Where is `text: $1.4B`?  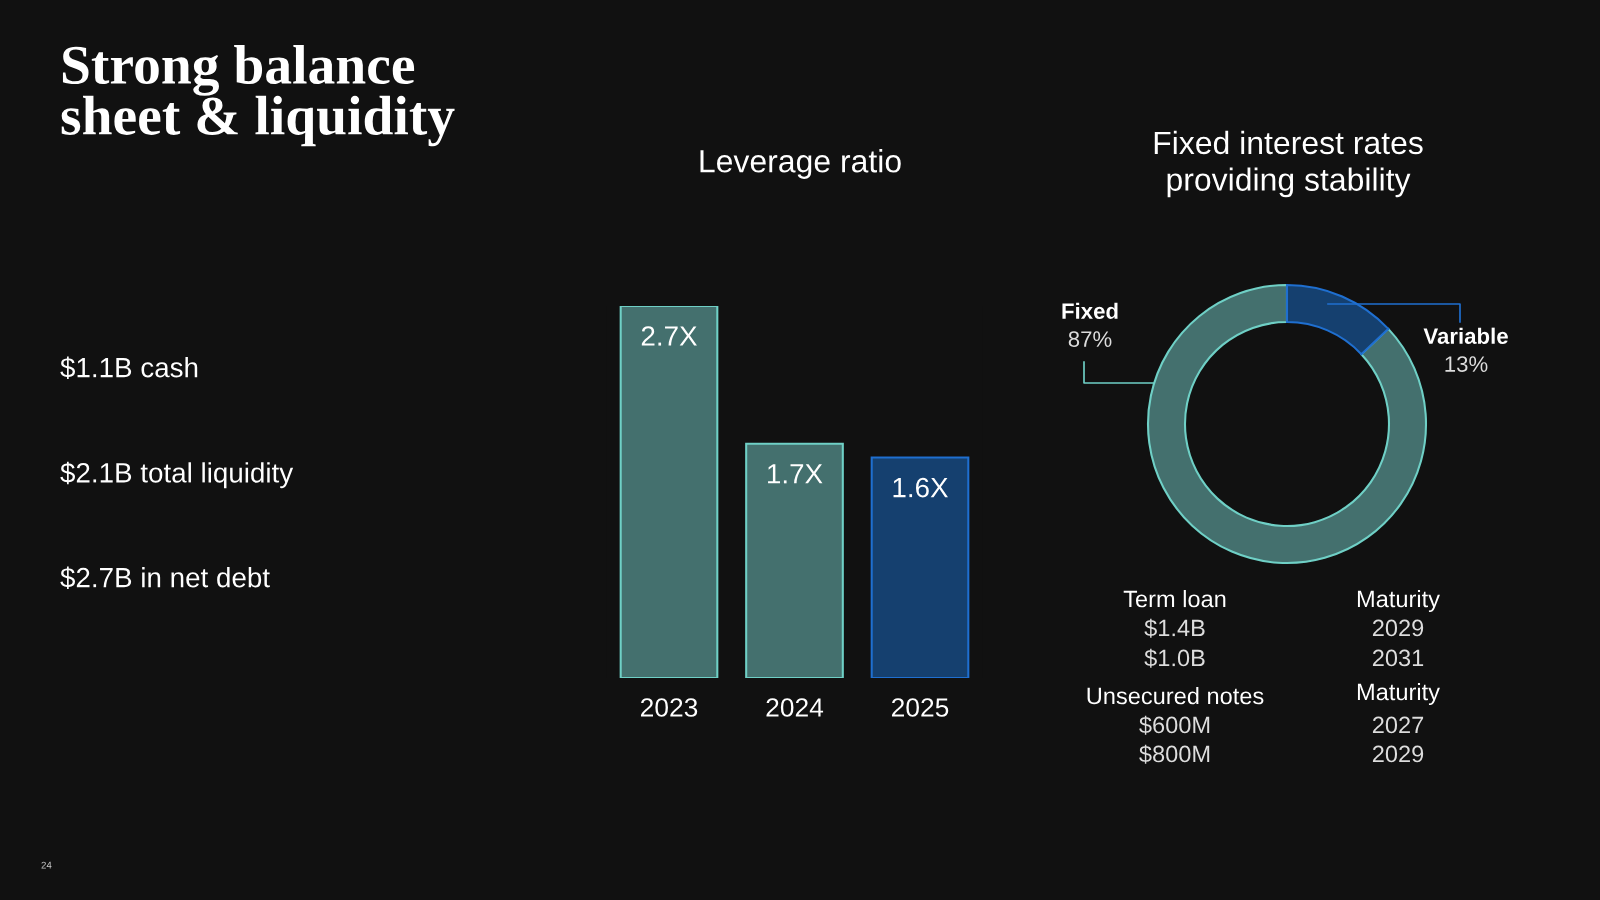 text: $1.4B is located at coordinates (1174, 628).